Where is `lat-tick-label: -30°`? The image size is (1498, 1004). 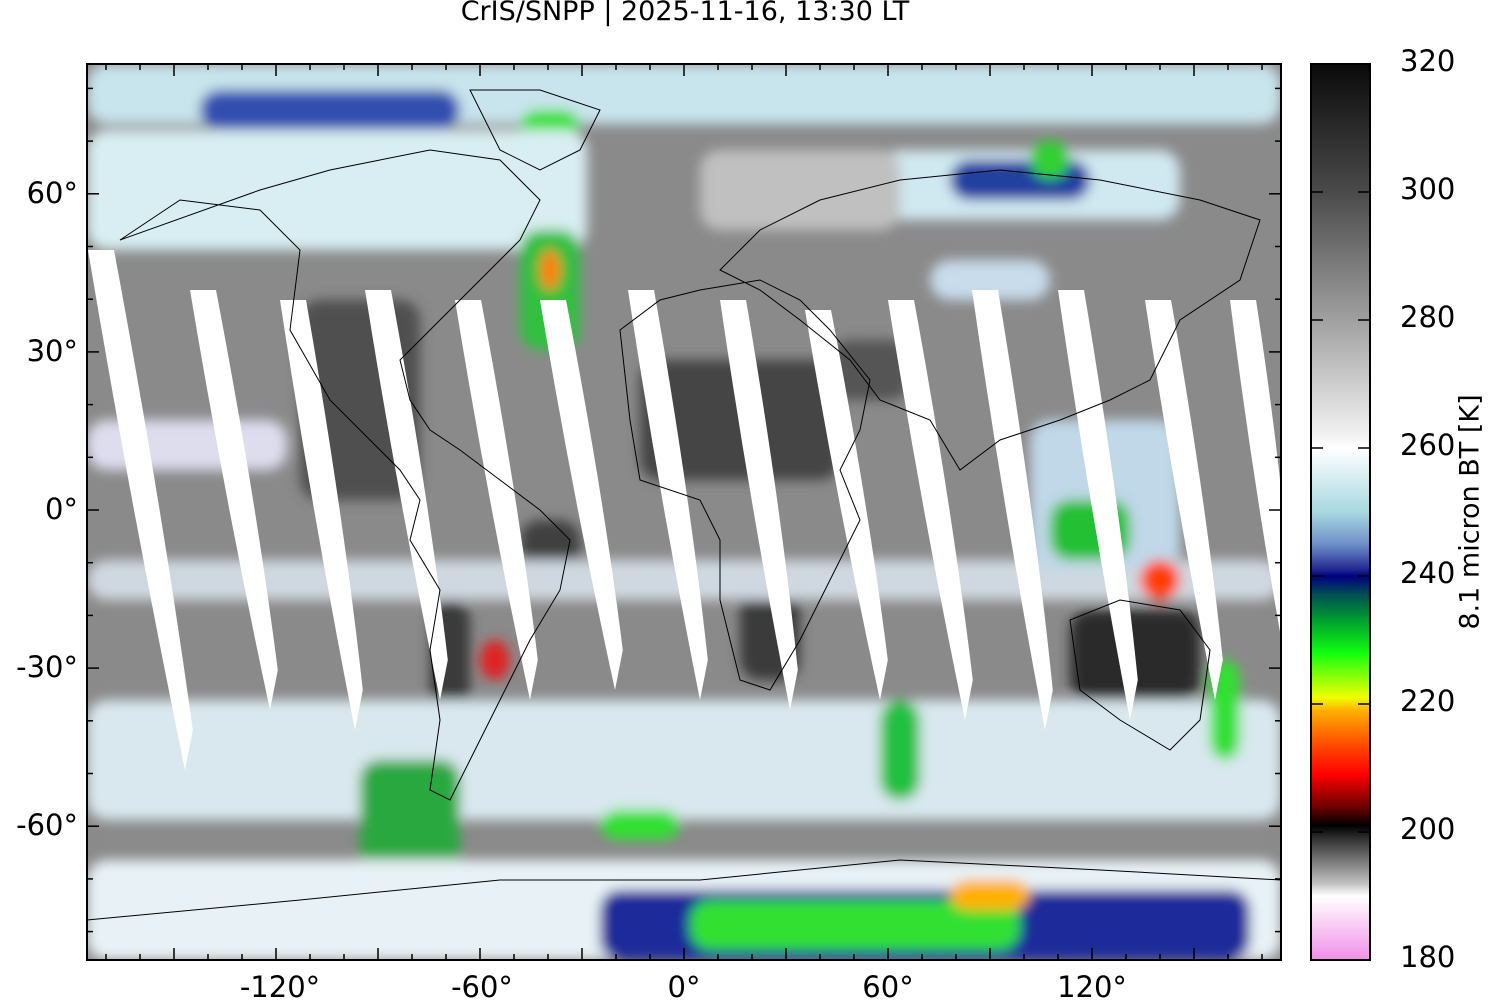 lat-tick-label: -30° is located at coordinates (47, 667).